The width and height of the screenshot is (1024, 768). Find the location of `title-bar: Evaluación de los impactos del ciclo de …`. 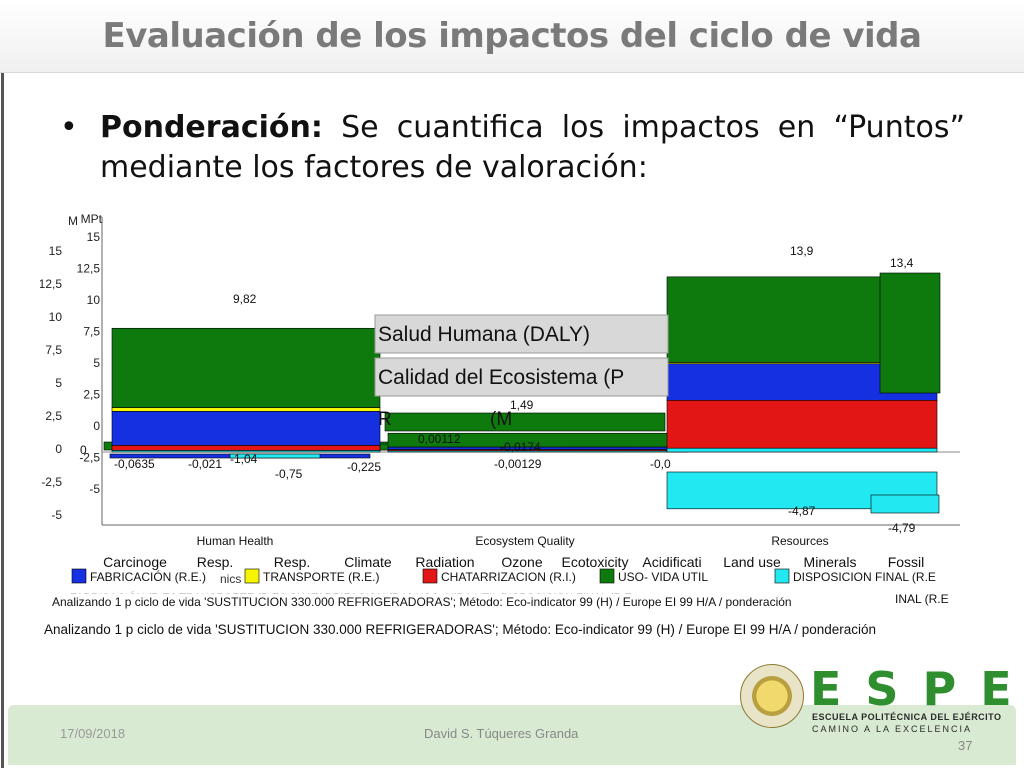

title-bar: Evaluación de los impactos del ciclo de … is located at coordinates (512, 36).